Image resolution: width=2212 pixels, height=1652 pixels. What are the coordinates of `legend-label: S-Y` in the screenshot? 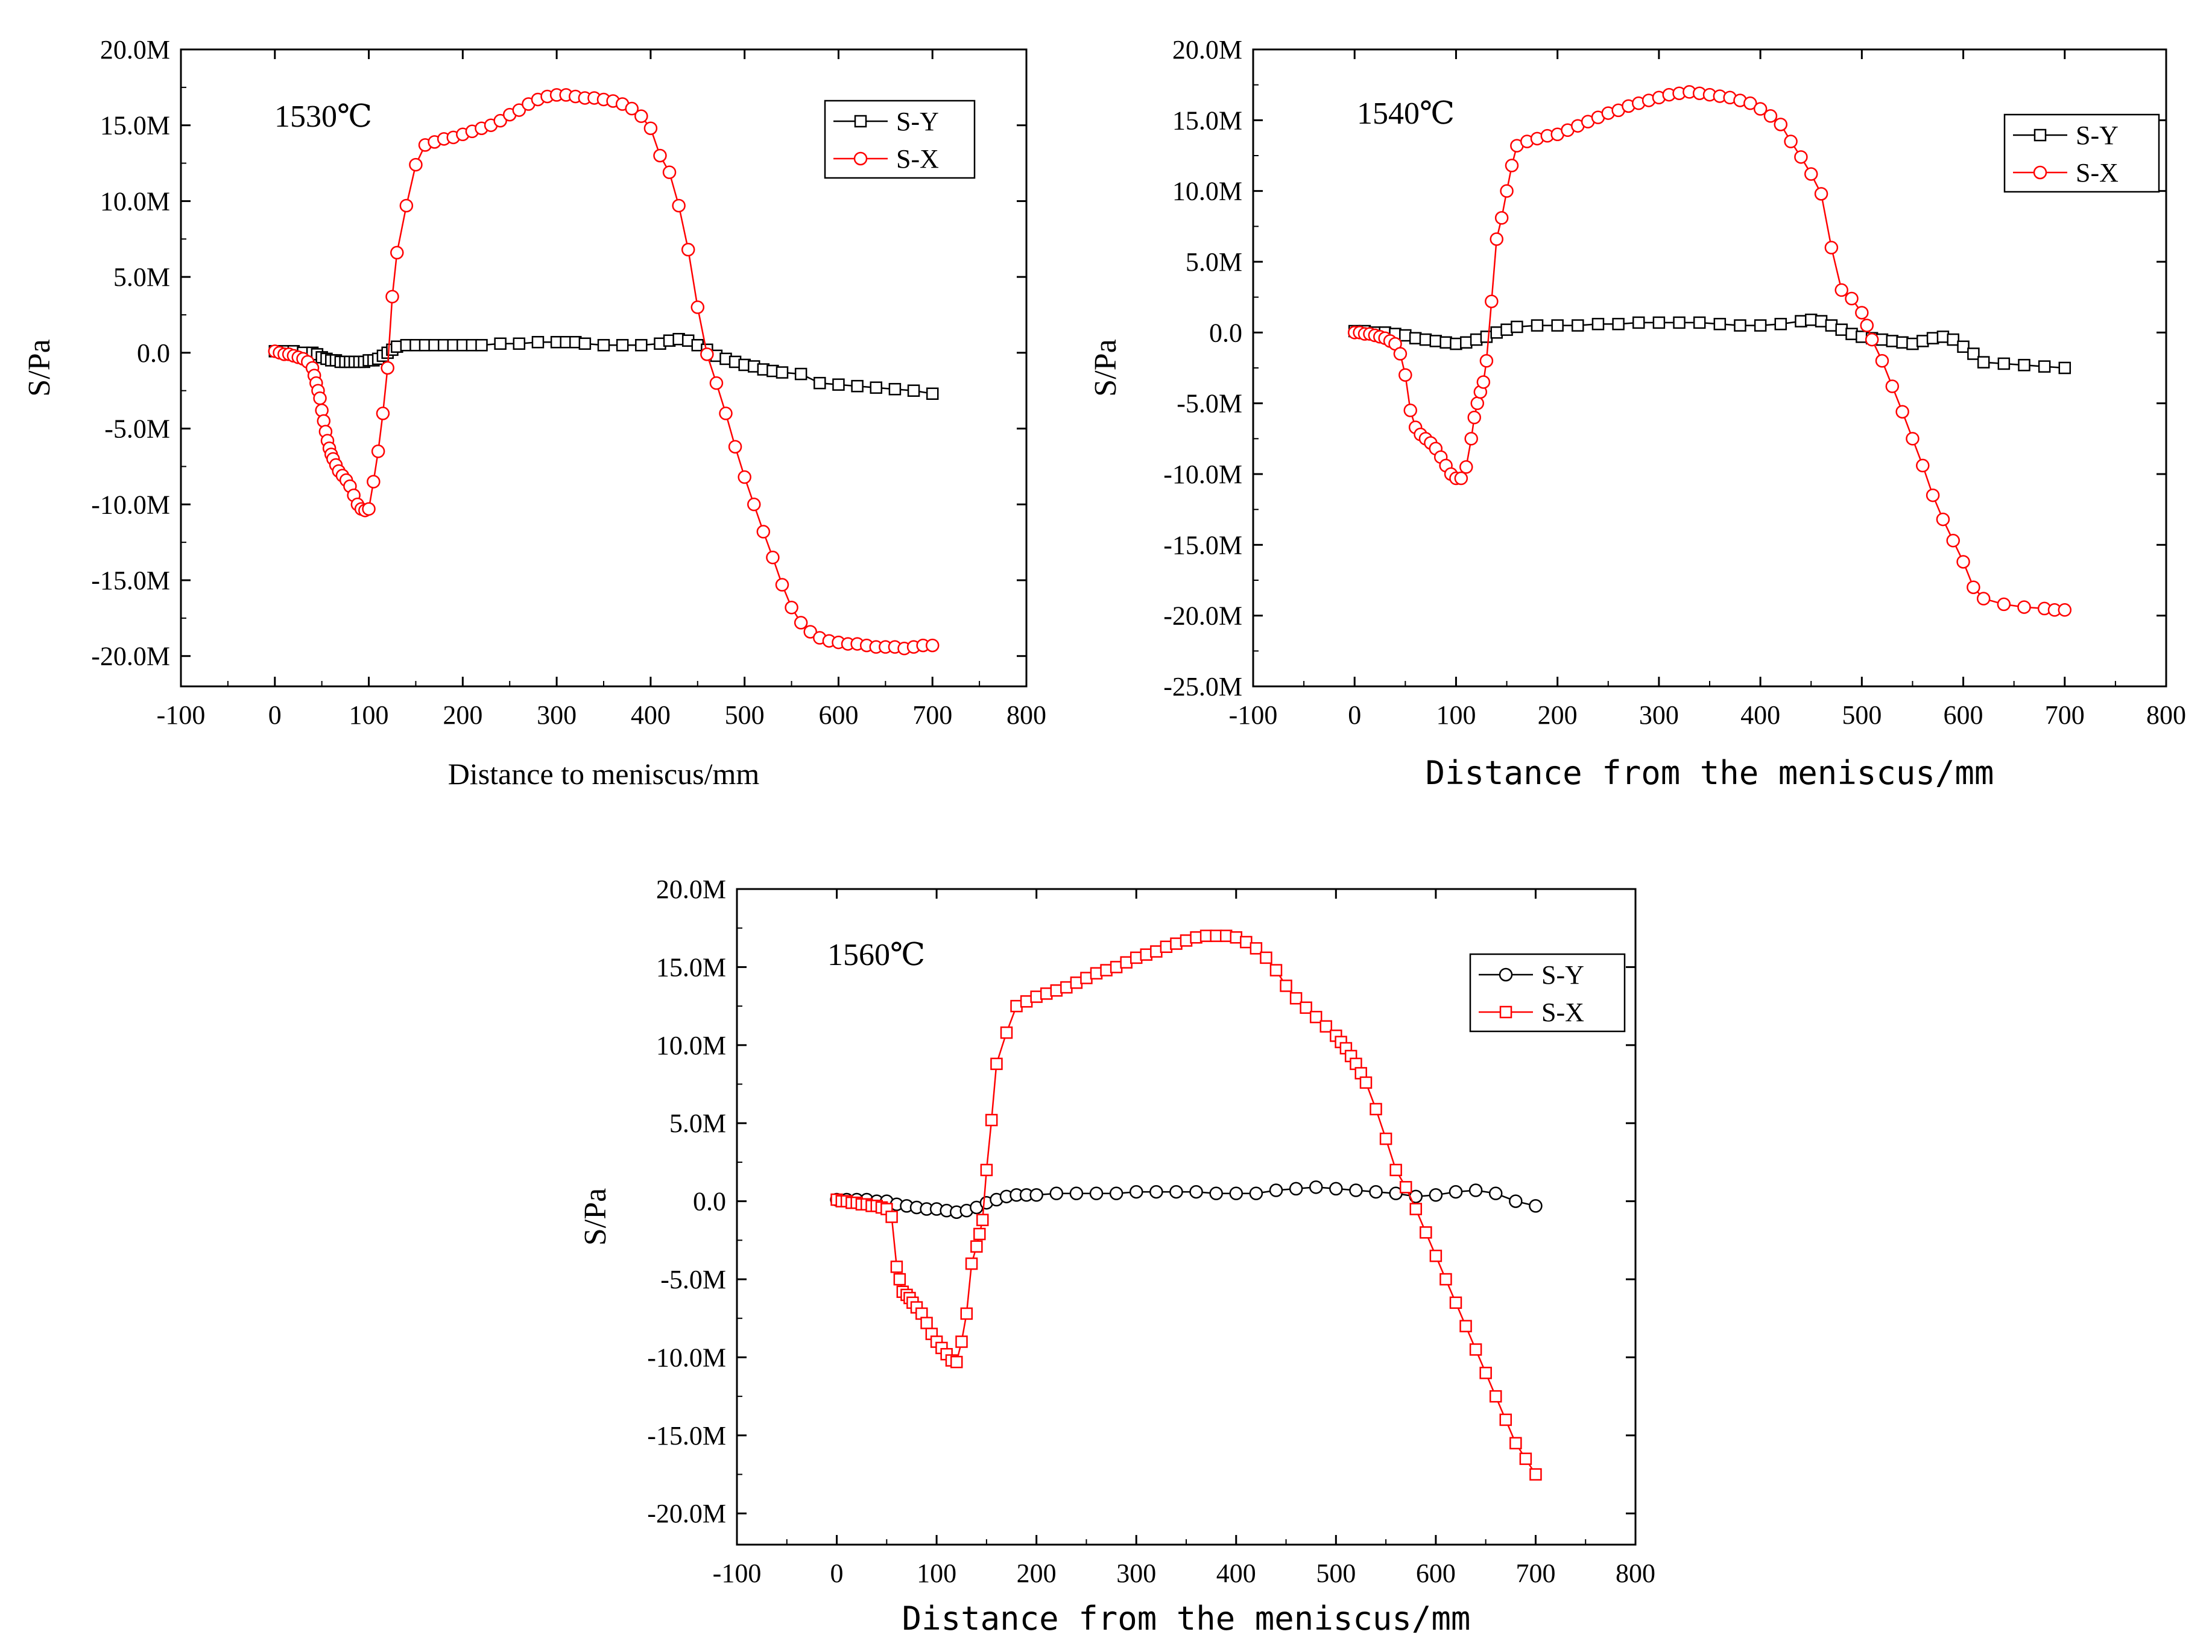 It's located at (917, 121).